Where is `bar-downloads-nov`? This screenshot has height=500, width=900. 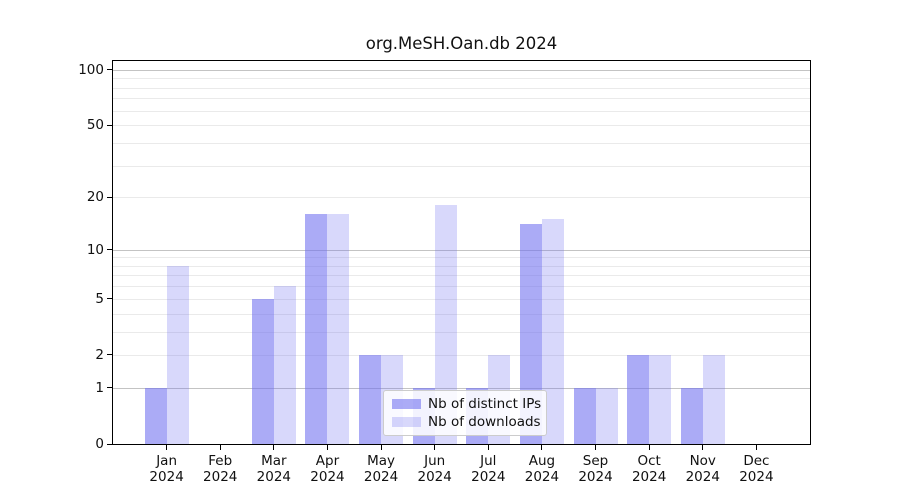 bar-downloads-nov is located at coordinates (713, 399).